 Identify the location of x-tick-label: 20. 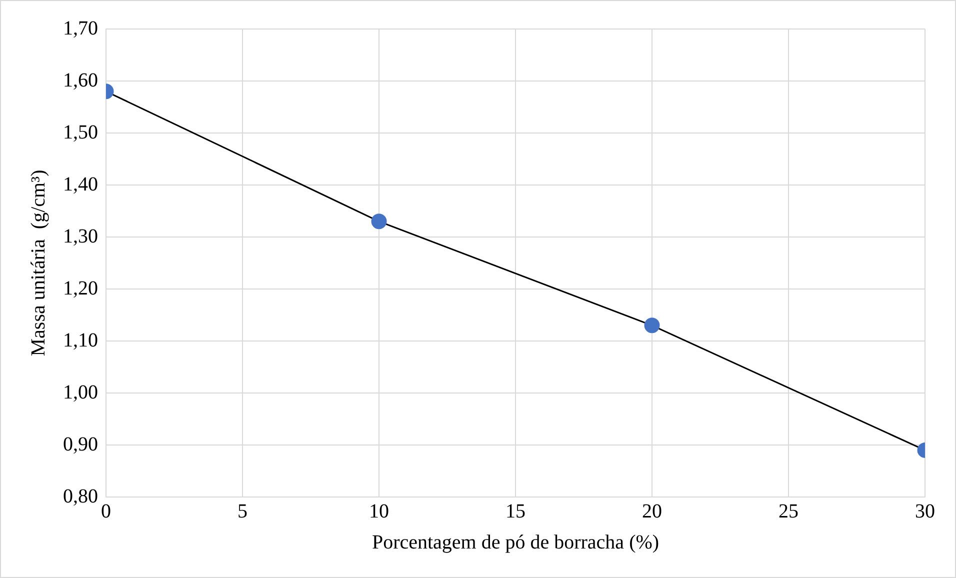
(652, 511).